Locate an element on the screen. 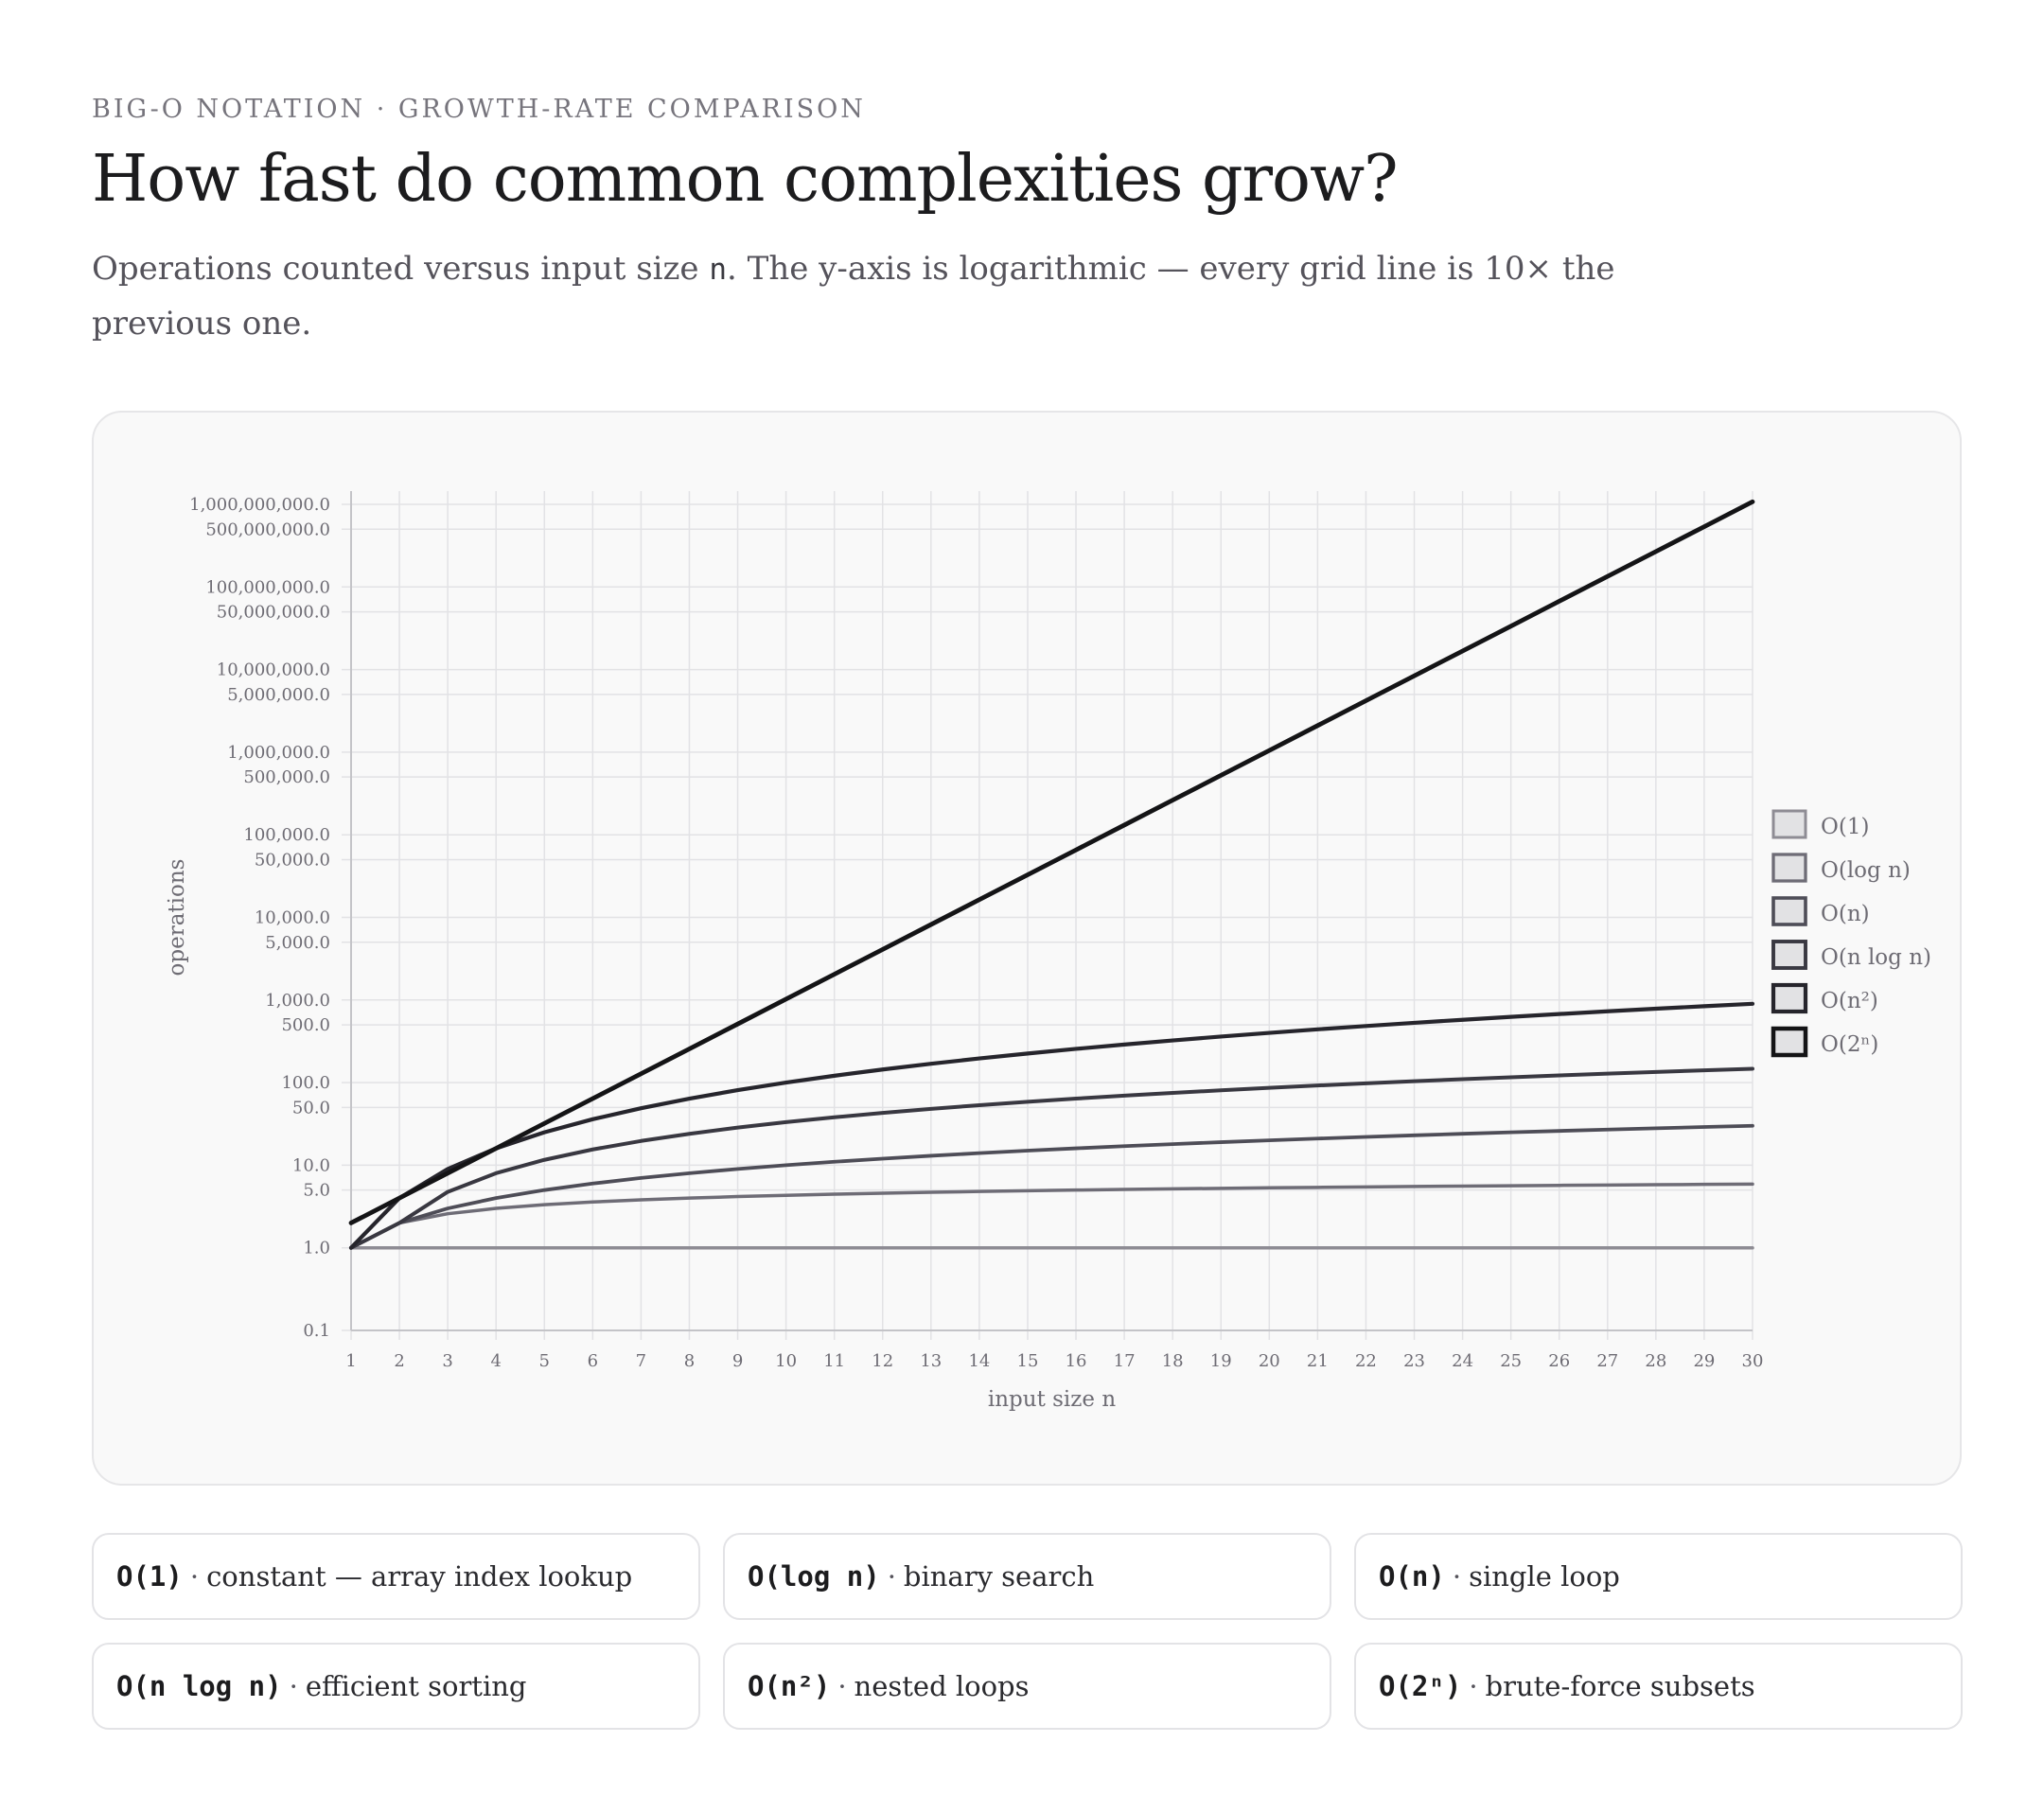 Image resolution: width=2044 pixels, height=1813 pixels. x-tick-label: 3 is located at coordinates (447, 1361).